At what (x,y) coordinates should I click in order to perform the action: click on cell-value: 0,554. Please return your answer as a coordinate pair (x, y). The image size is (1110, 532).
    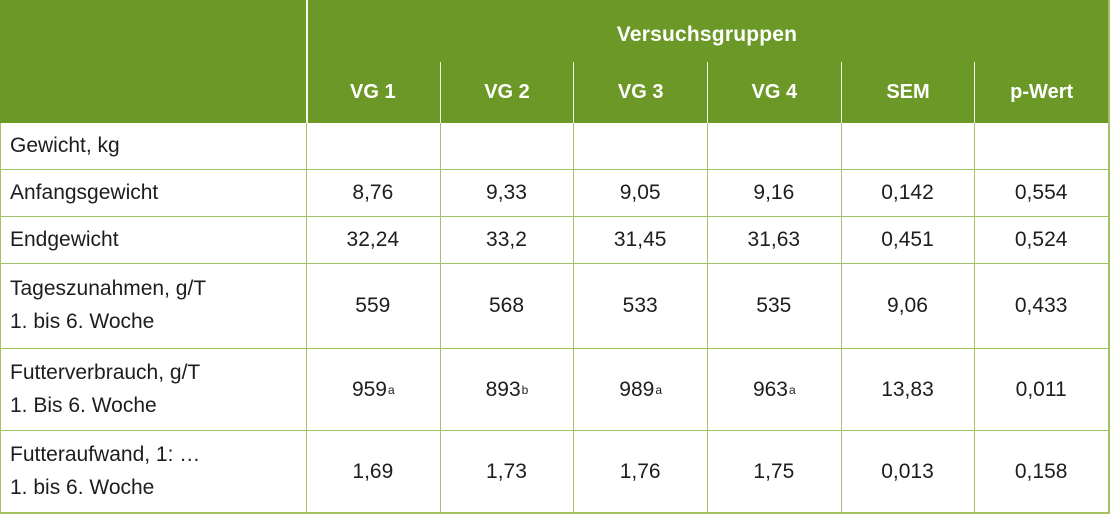
    Looking at the image, I should click on (1041, 192).